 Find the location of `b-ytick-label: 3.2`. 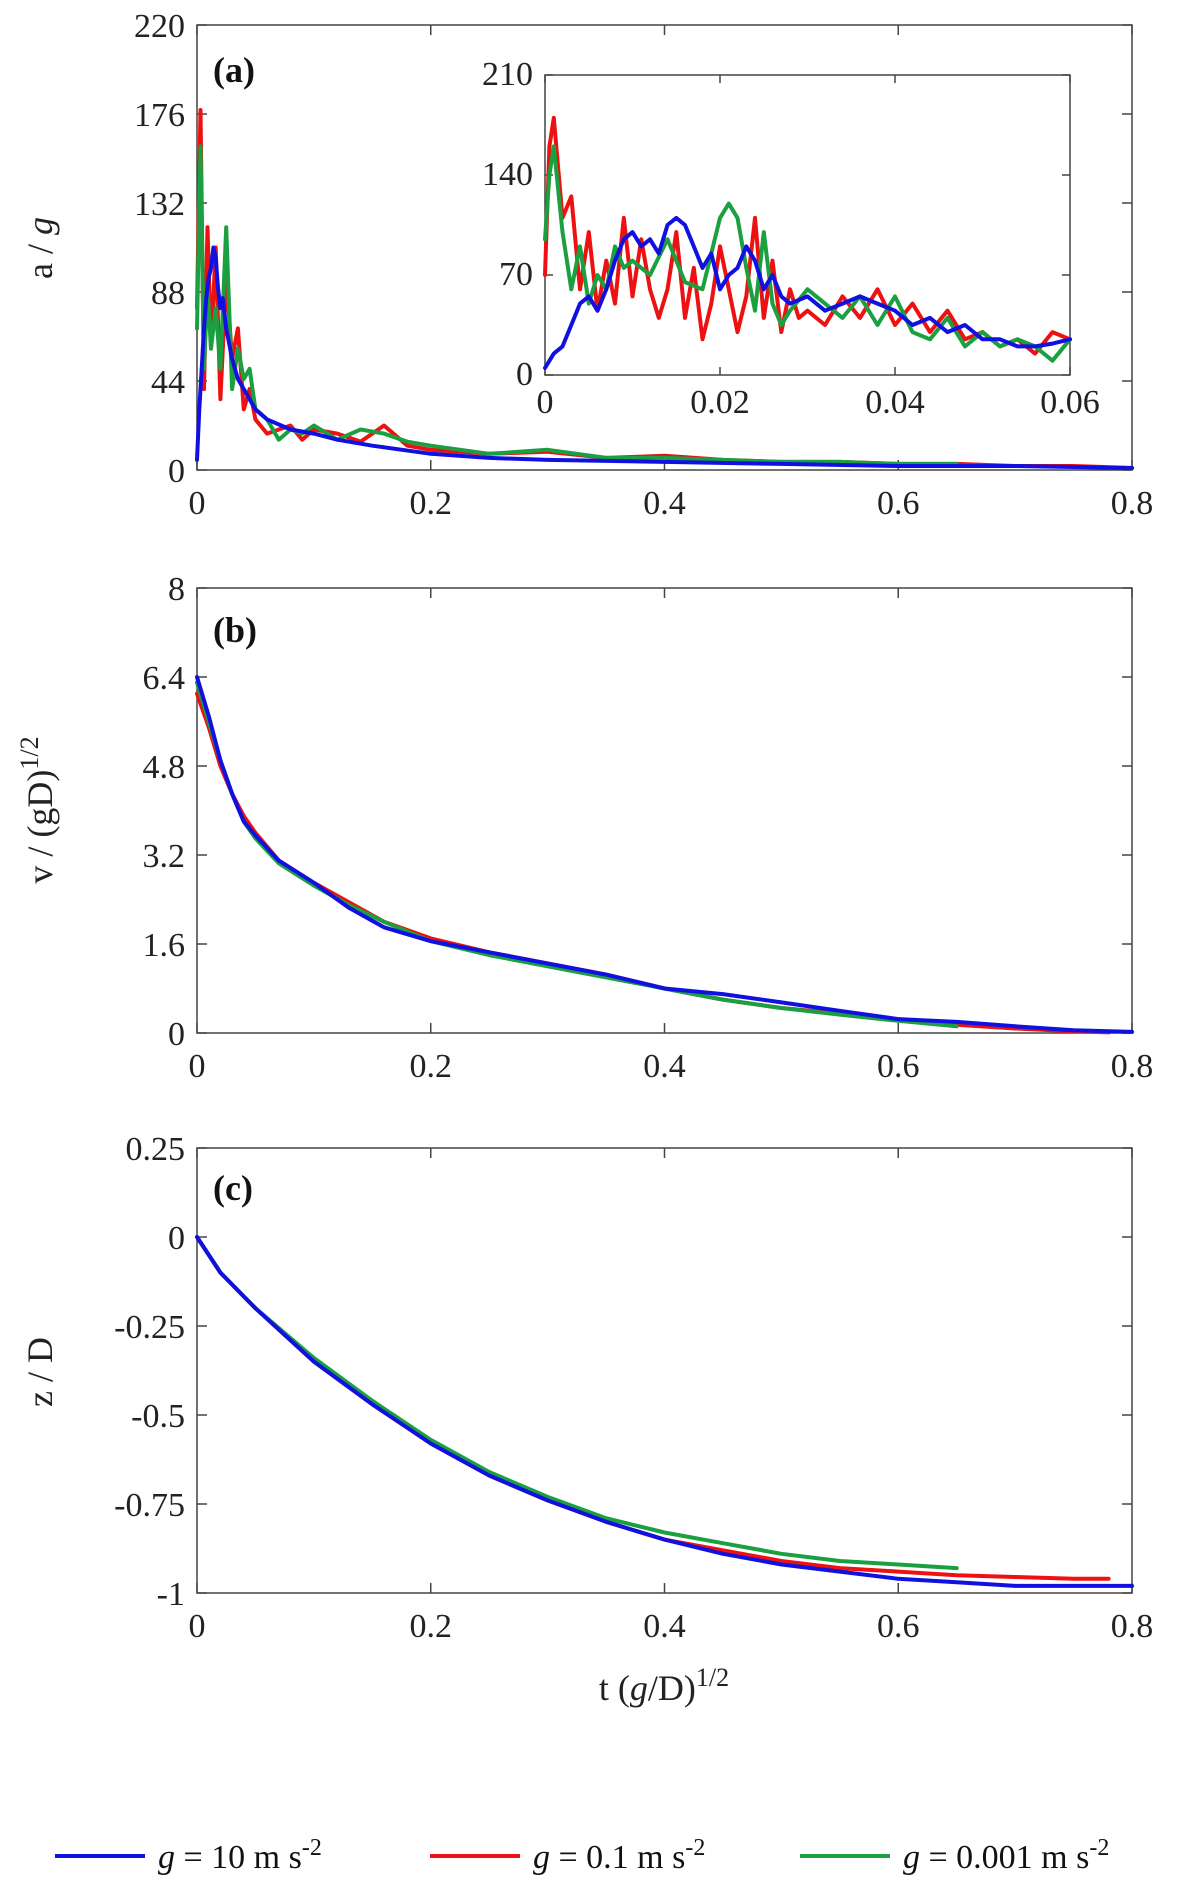

b-ytick-label: 3.2 is located at coordinates (164, 856).